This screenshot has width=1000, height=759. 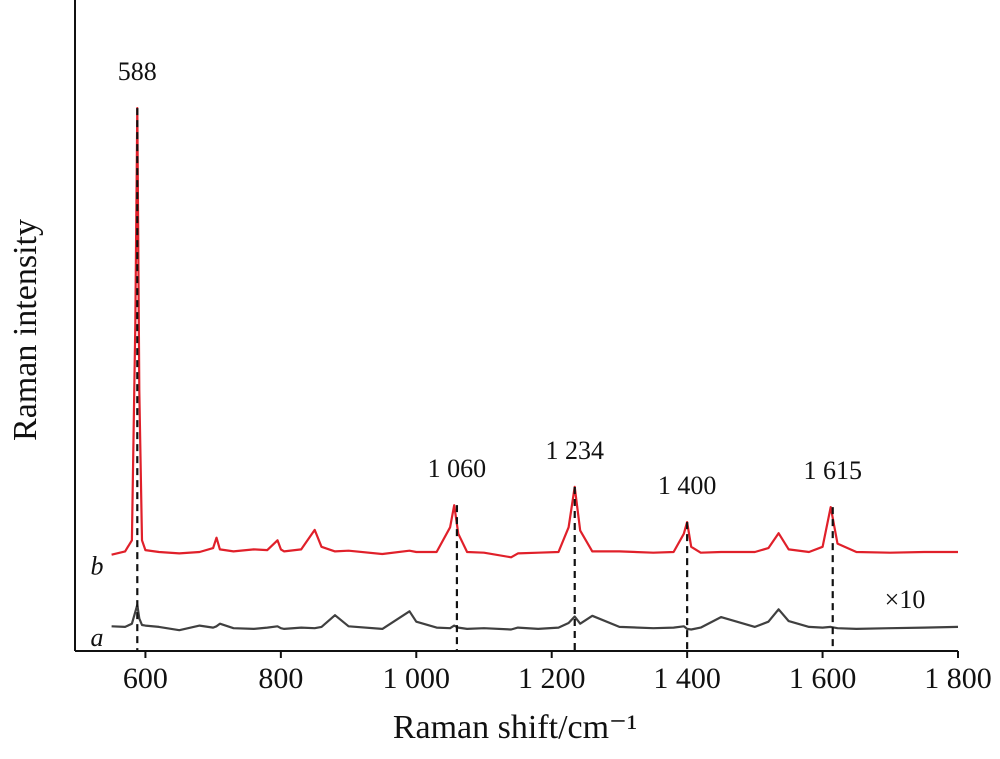 I want to click on x-tick-label: 1 200, so click(x=552, y=678).